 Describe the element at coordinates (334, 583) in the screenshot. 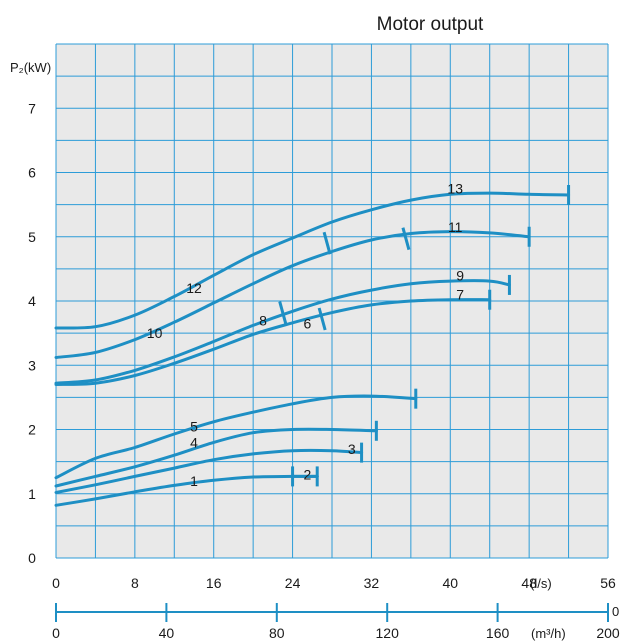

I see `x-axis-ticks: 0 8 16 24 32 40 48 56` at that location.